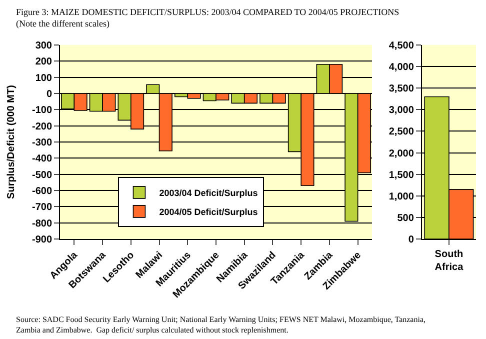 The width and height of the screenshot is (486, 339). What do you see at coordinates (401, 110) in the screenshot?
I see `y-tick-label: 3,000` at bounding box center [401, 110].